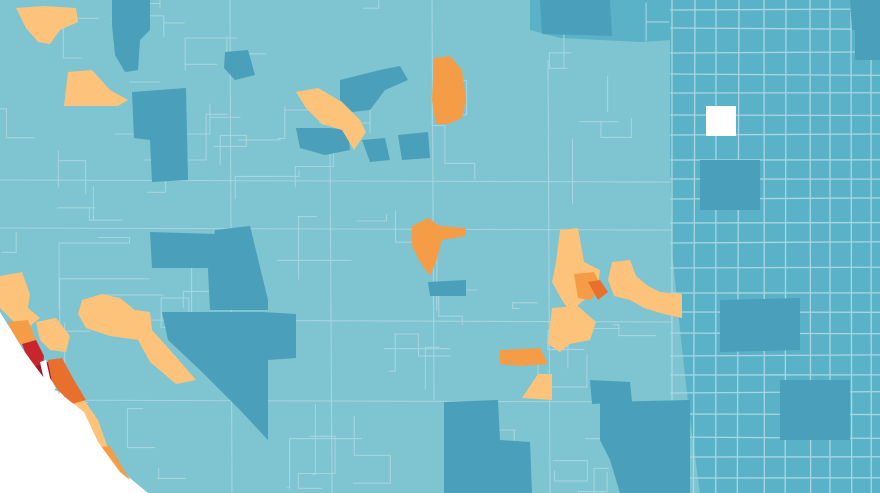 The height and width of the screenshot is (493, 880). Describe the element at coordinates (48, 376) in the screenshot. I see `bay-water` at that location.